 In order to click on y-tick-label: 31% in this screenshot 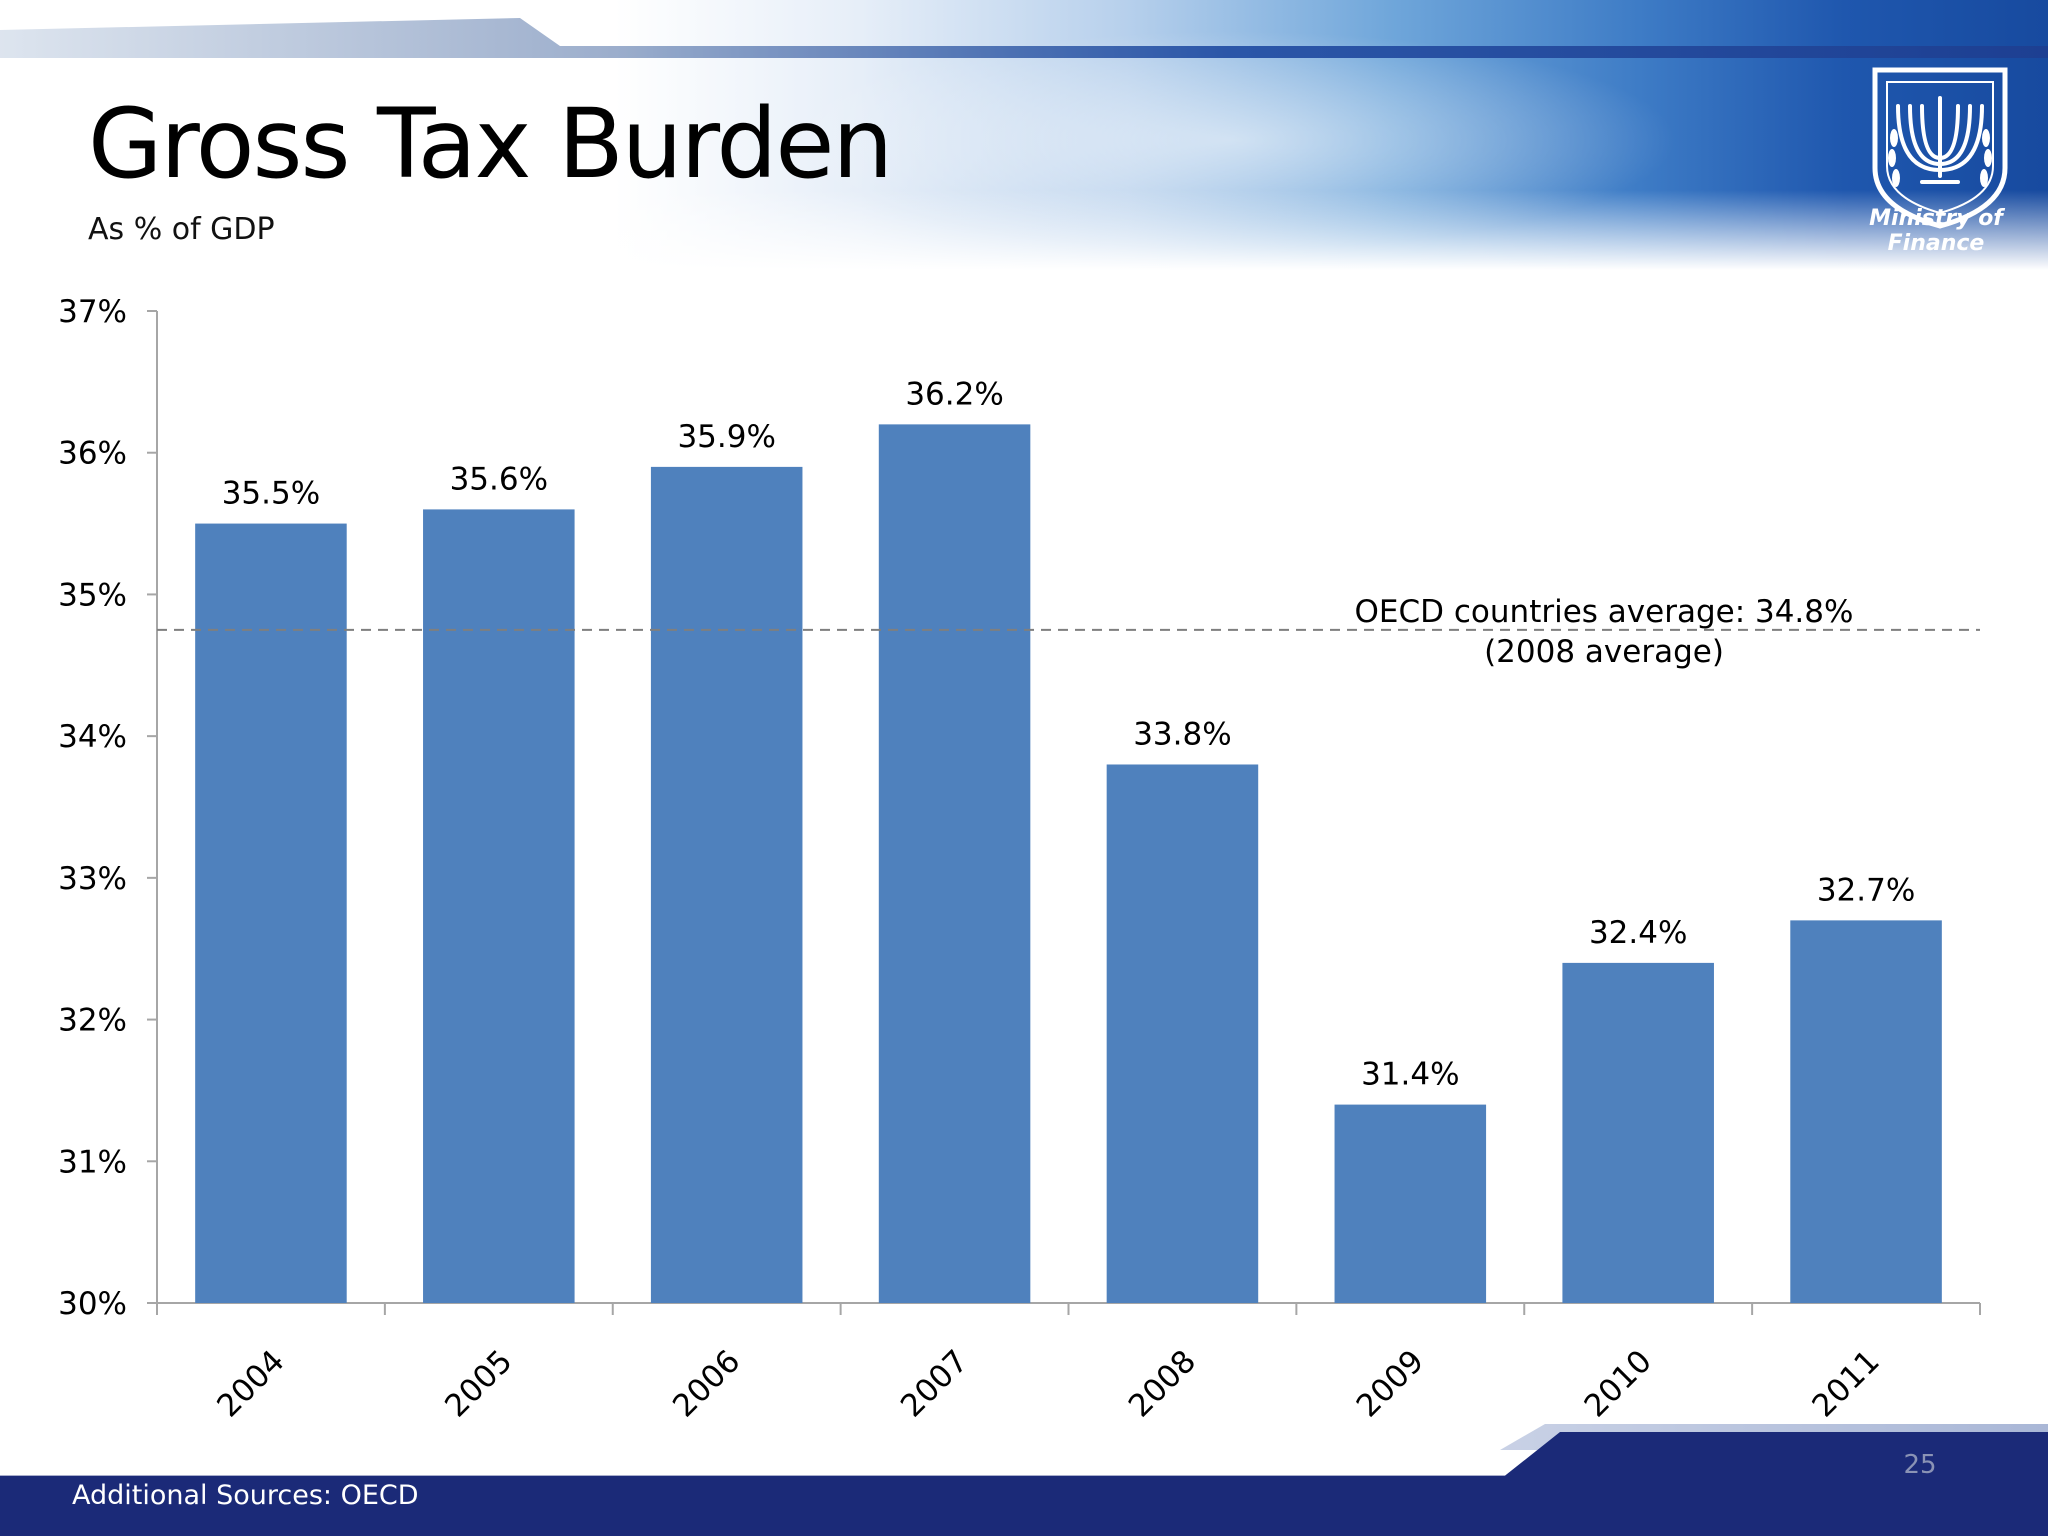, I will do `click(92, 1162)`.